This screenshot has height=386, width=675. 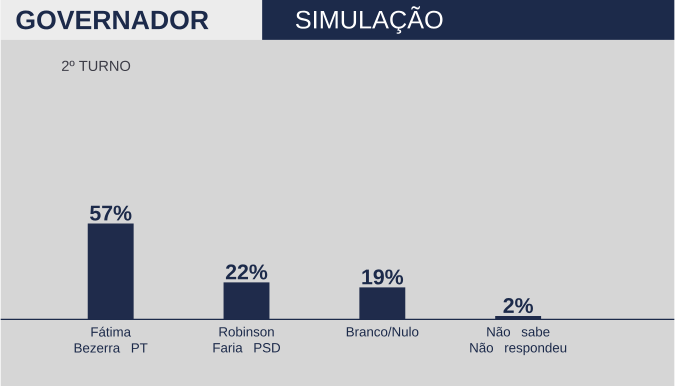 What do you see at coordinates (382, 331) in the screenshot?
I see `x-tick-label: Branco/Nulo` at bounding box center [382, 331].